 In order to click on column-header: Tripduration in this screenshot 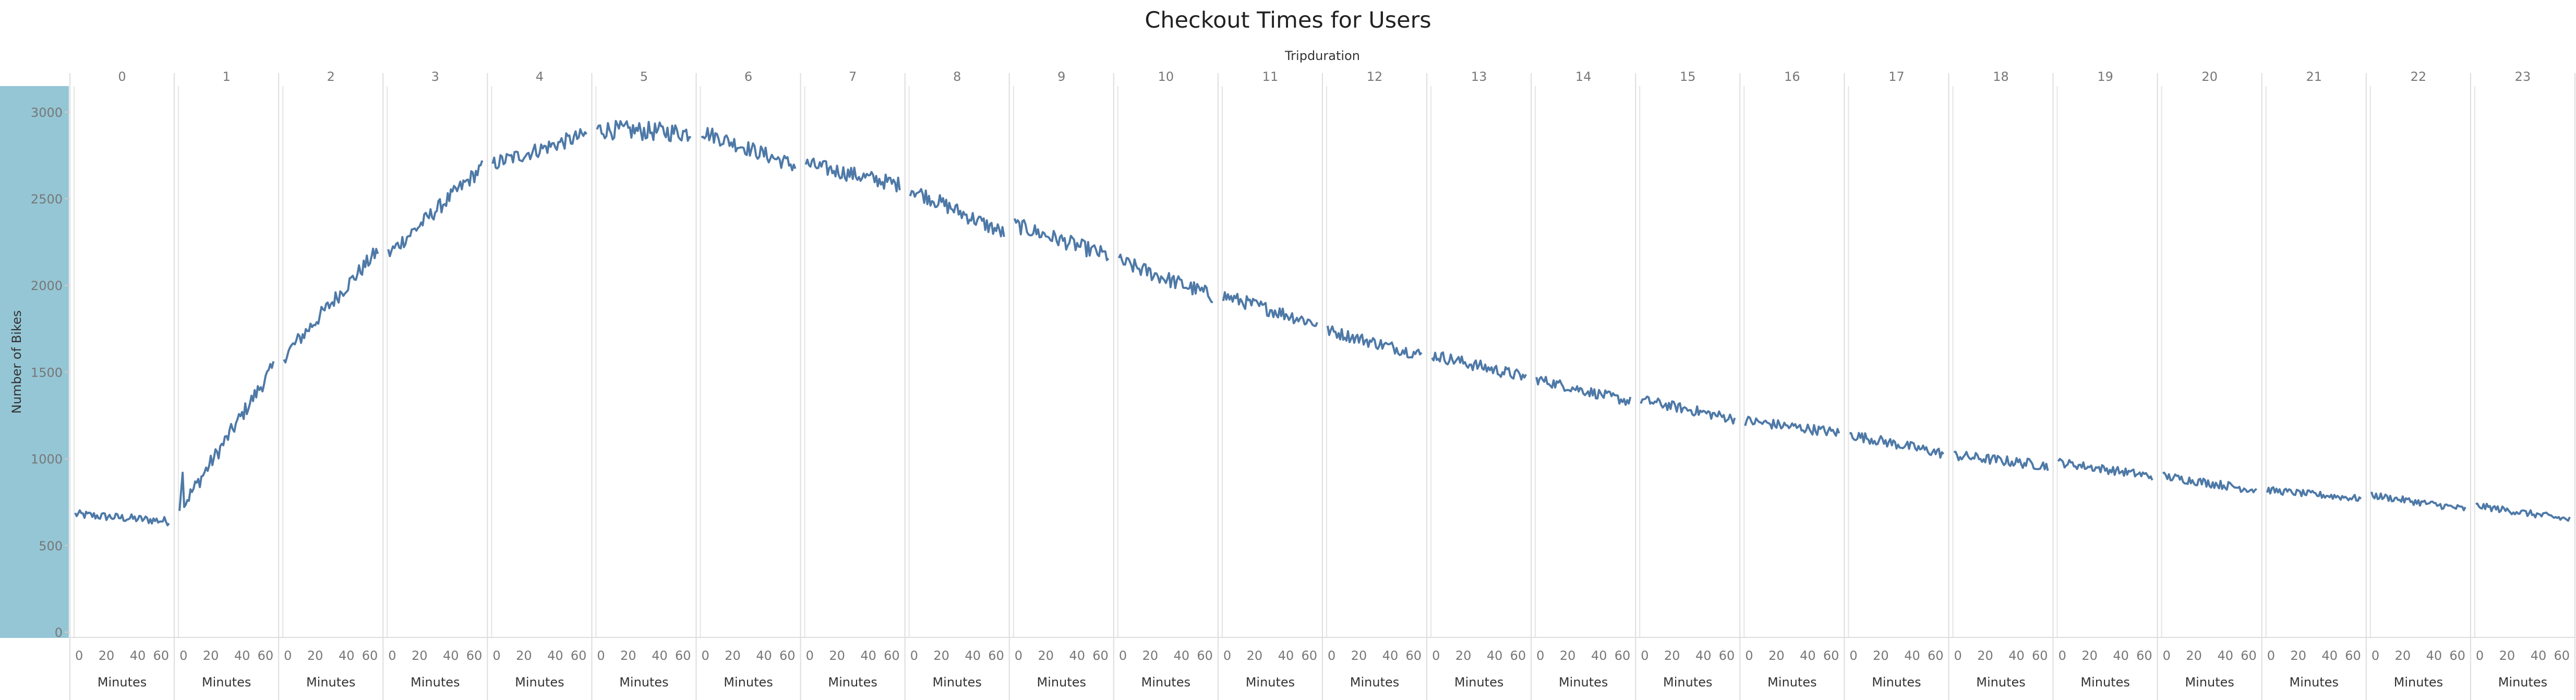, I will do `click(1322, 56)`.